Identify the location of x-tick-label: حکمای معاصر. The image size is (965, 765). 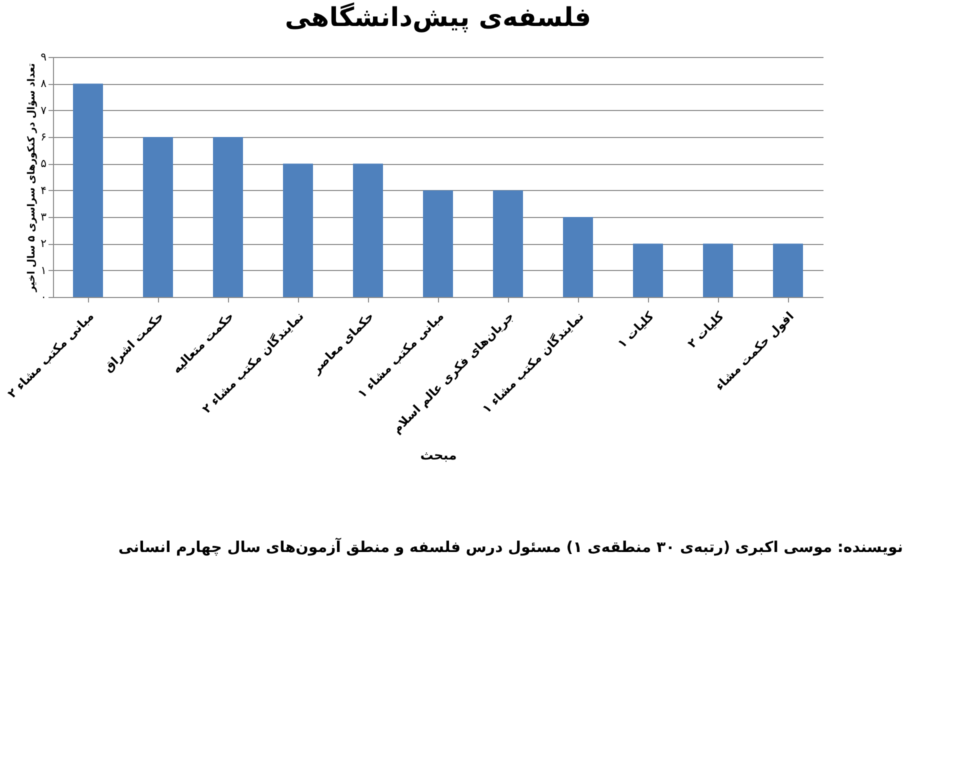
(342, 343).